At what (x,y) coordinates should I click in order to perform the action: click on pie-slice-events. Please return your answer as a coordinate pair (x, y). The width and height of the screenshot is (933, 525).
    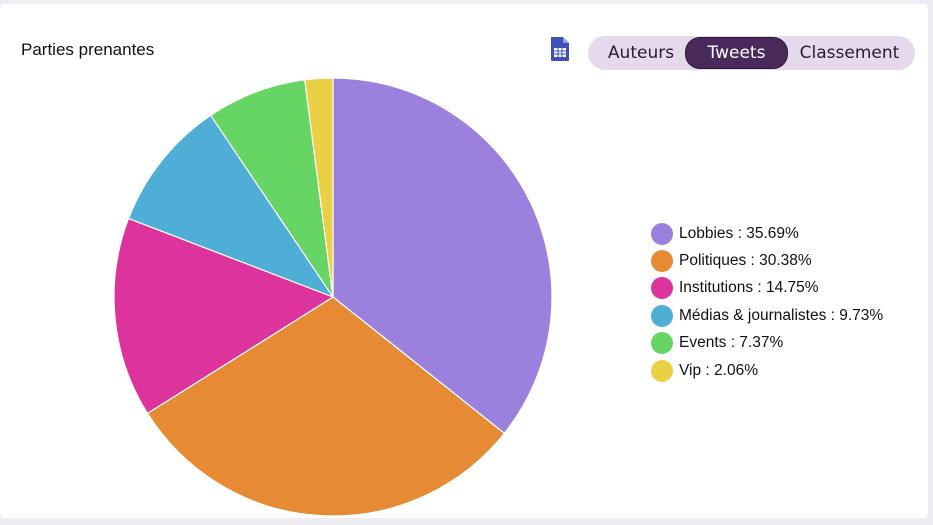
    Looking at the image, I should click on (271, 188).